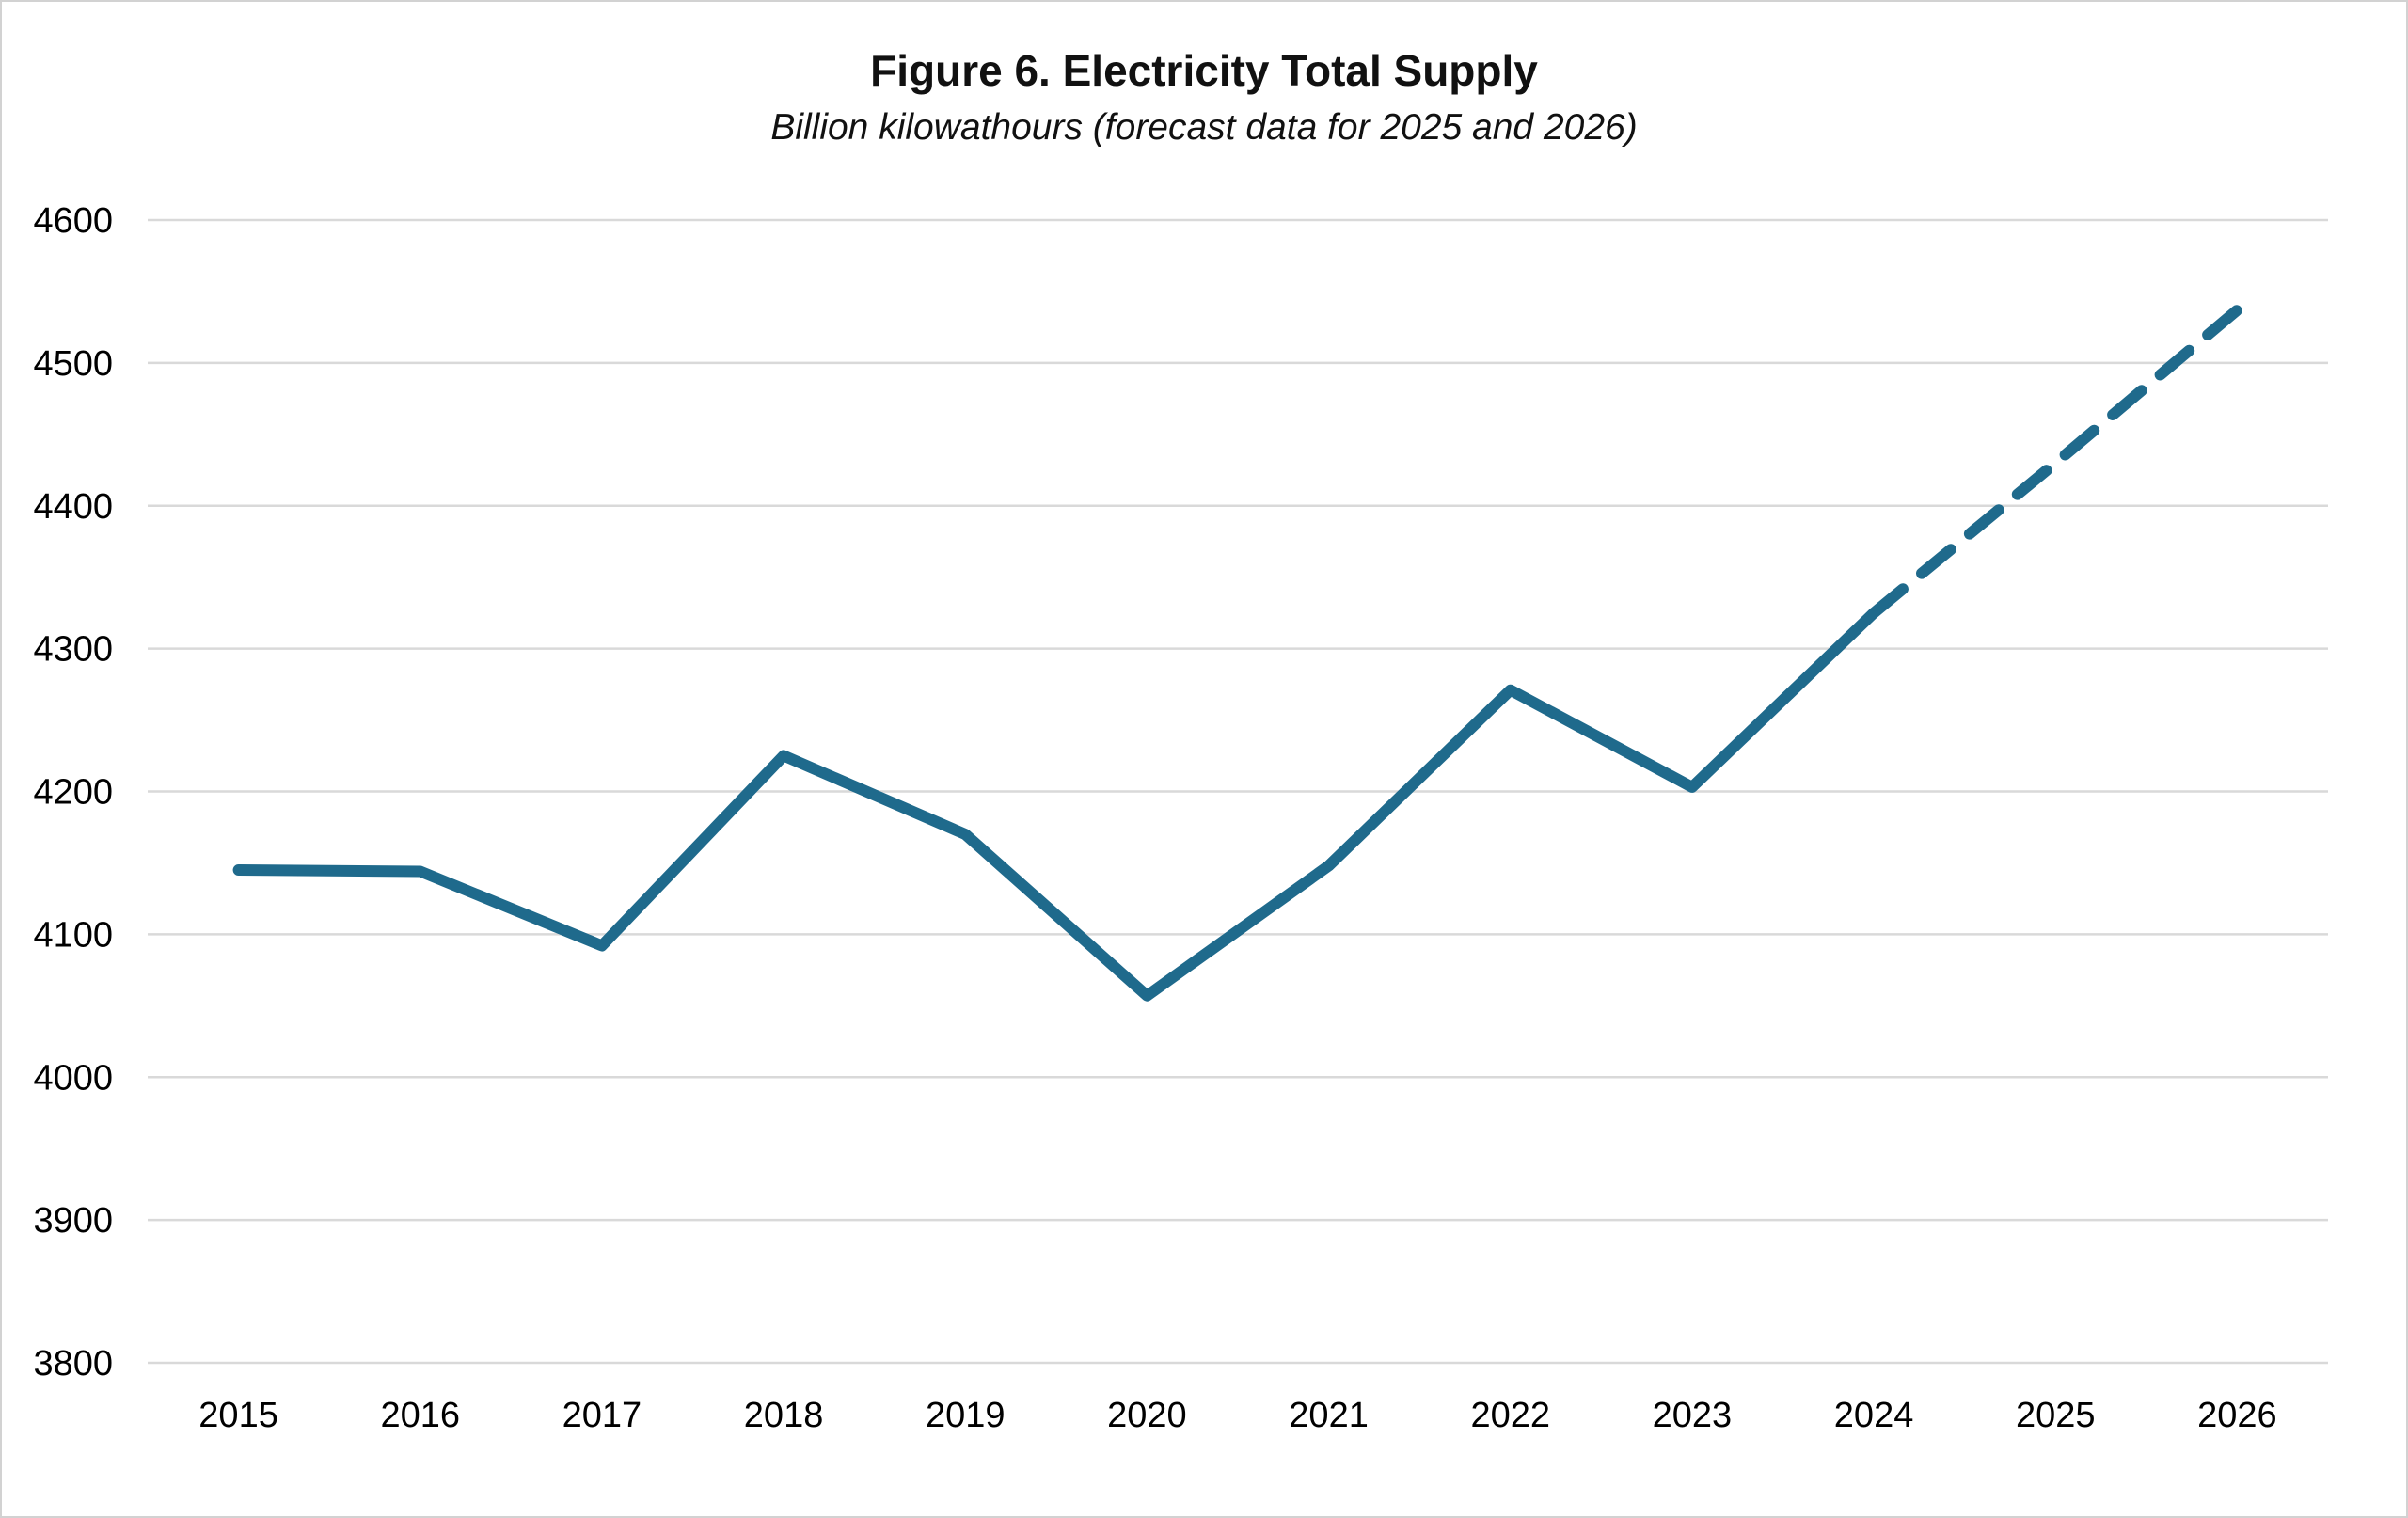  What do you see at coordinates (2056, 462) in the screenshot?
I see `forecast-line` at bounding box center [2056, 462].